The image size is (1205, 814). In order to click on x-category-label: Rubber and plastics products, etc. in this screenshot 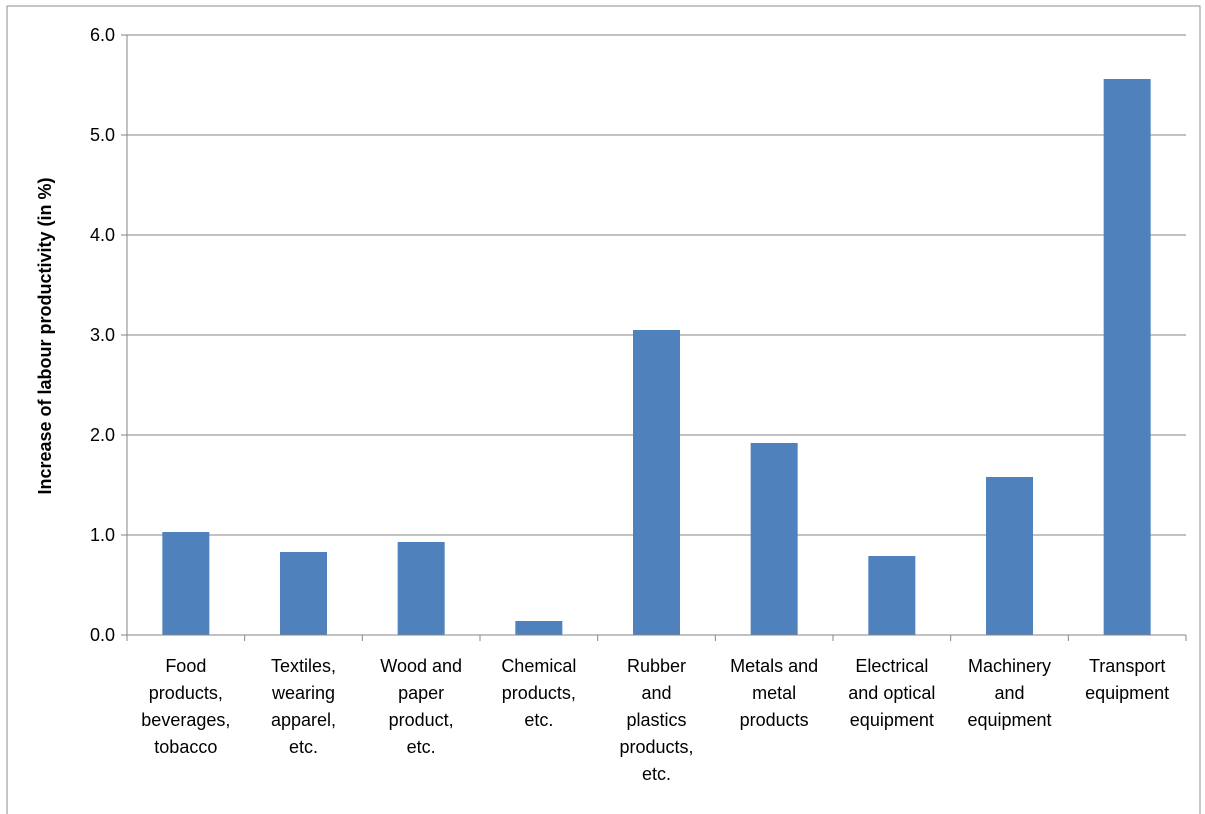, I will do `click(656, 720)`.